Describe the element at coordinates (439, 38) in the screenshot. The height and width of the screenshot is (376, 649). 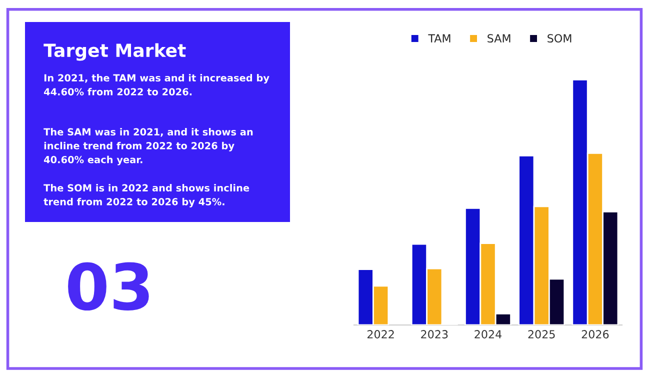
I see `legend-label: TAM` at that location.